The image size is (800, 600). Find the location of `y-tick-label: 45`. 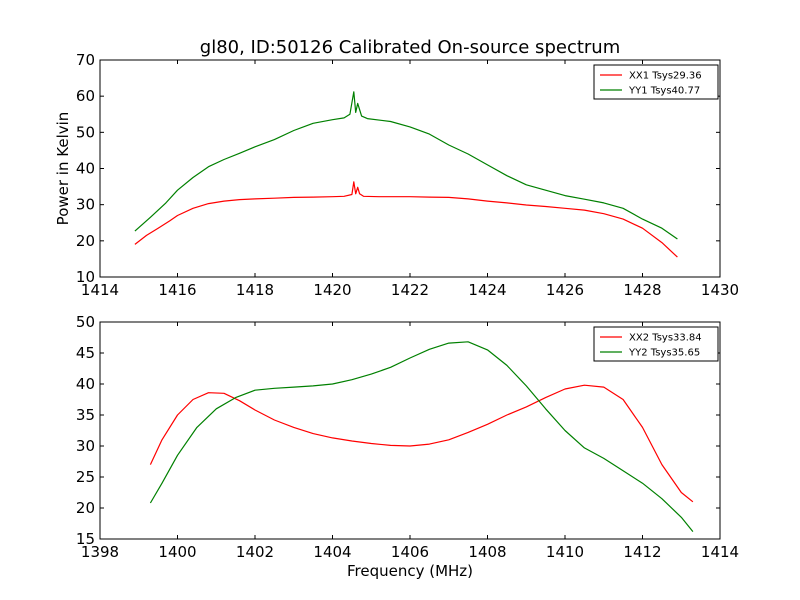

y-tick-label: 45 is located at coordinates (85, 353).